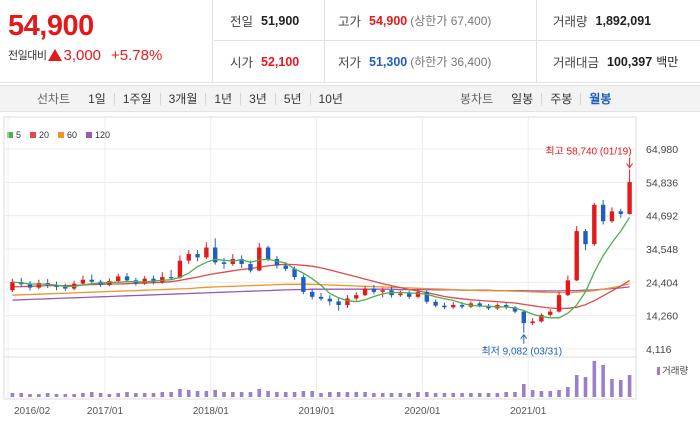 The height and width of the screenshot is (433, 700). What do you see at coordinates (539, 98) in the screenshot?
I see `candle-chart-periods: 봉차트 일봉 주봉 월봉` at bounding box center [539, 98].